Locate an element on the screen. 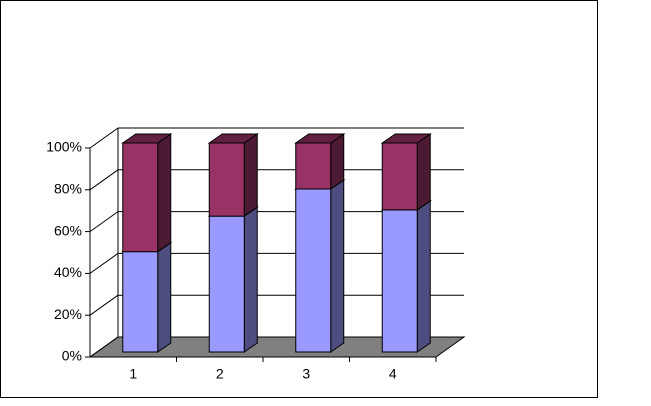 The width and height of the screenshot is (651, 406). x-tick-label: 2 is located at coordinates (220, 374).